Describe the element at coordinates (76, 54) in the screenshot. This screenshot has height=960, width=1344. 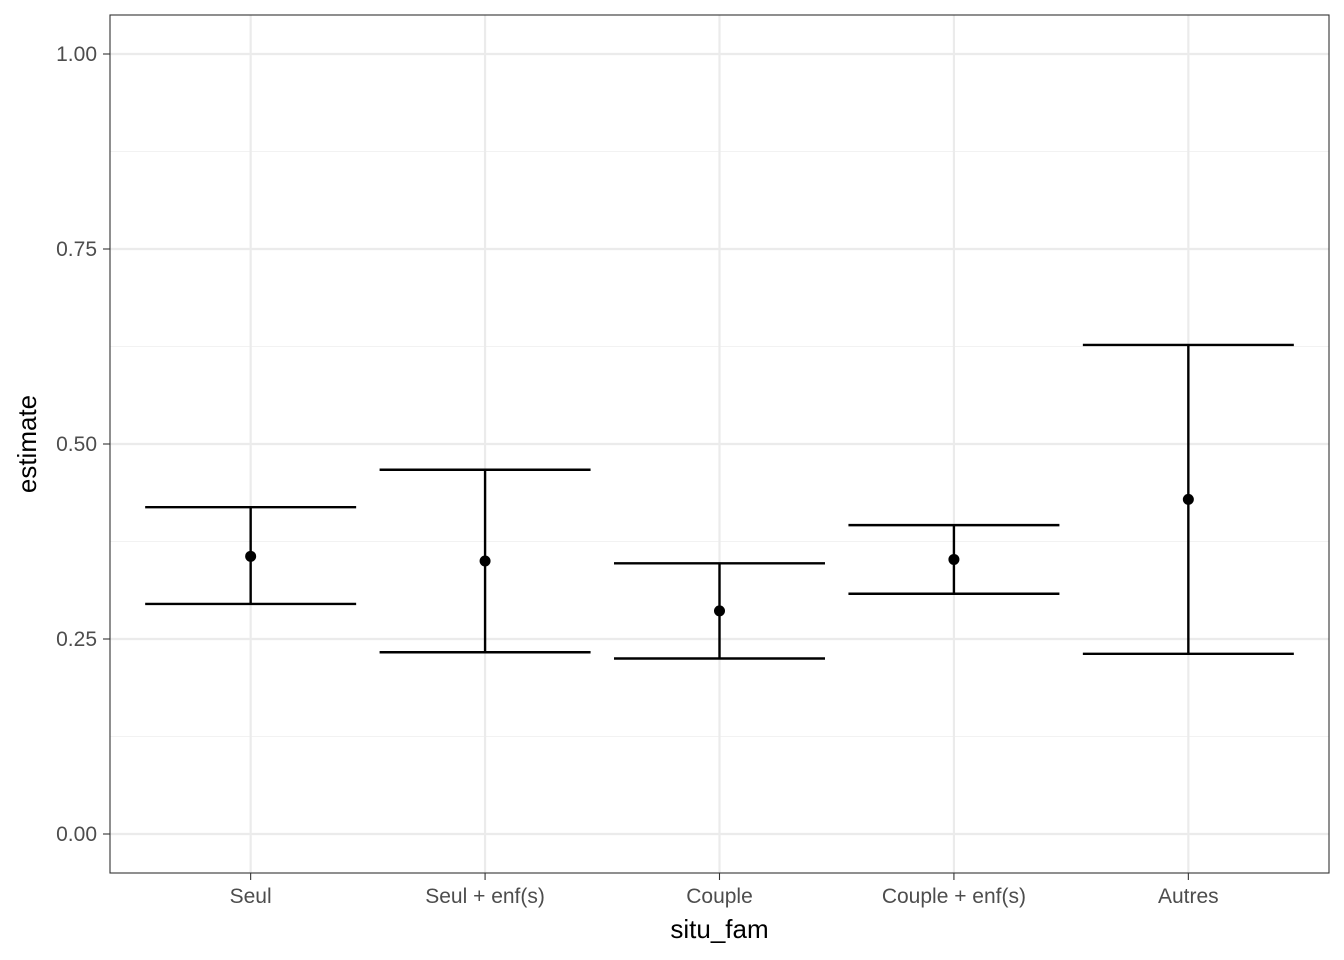
I see `y-tick-label: 1.00` at that location.